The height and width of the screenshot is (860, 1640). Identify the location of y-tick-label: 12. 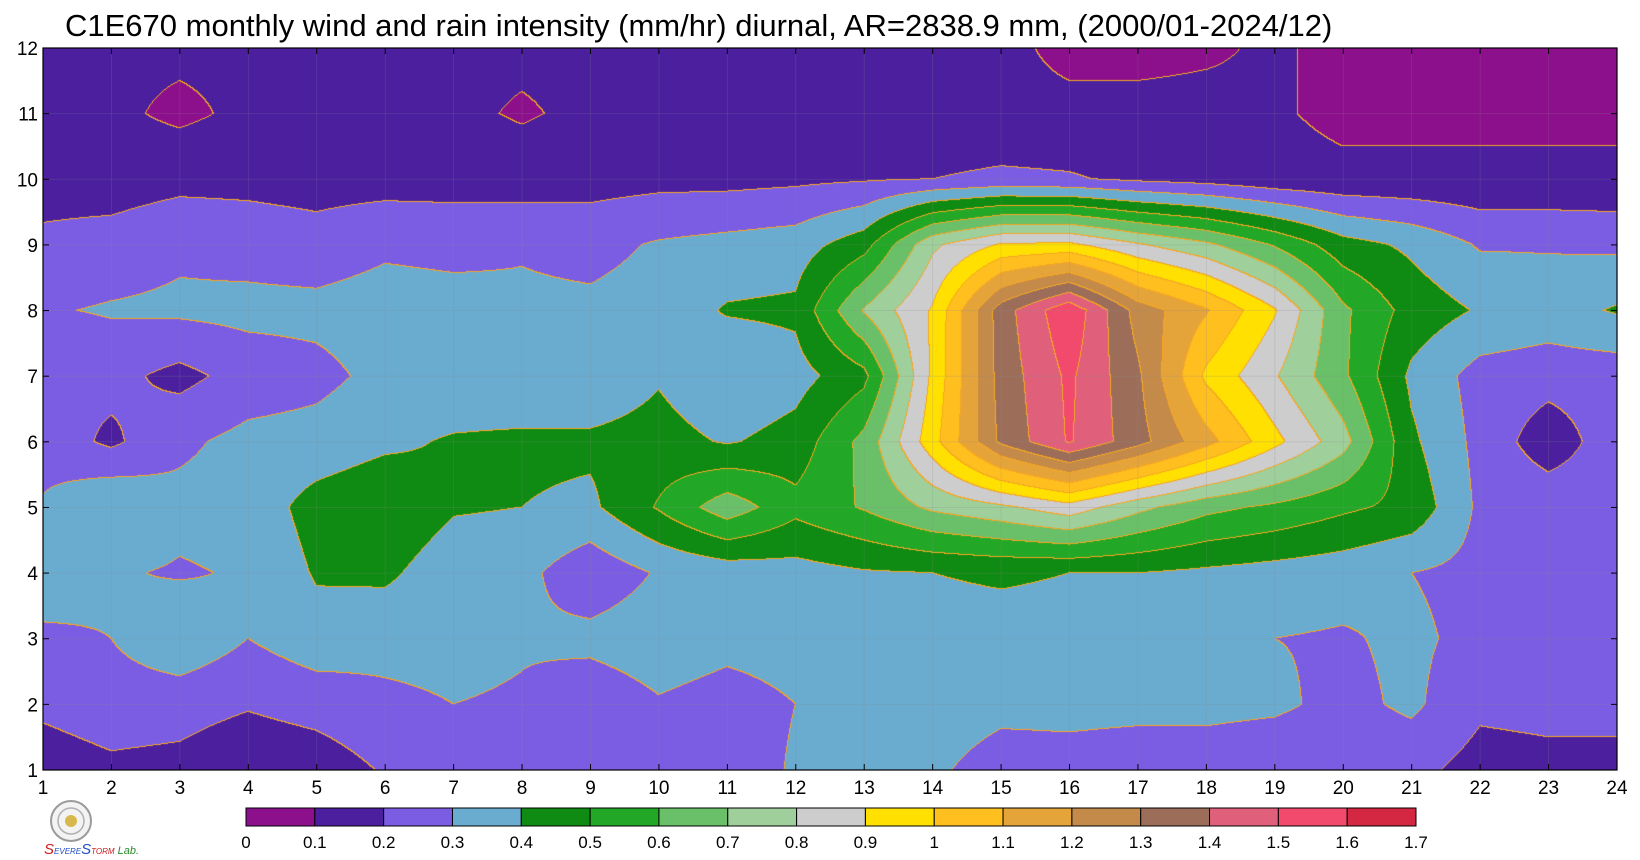
(27, 49).